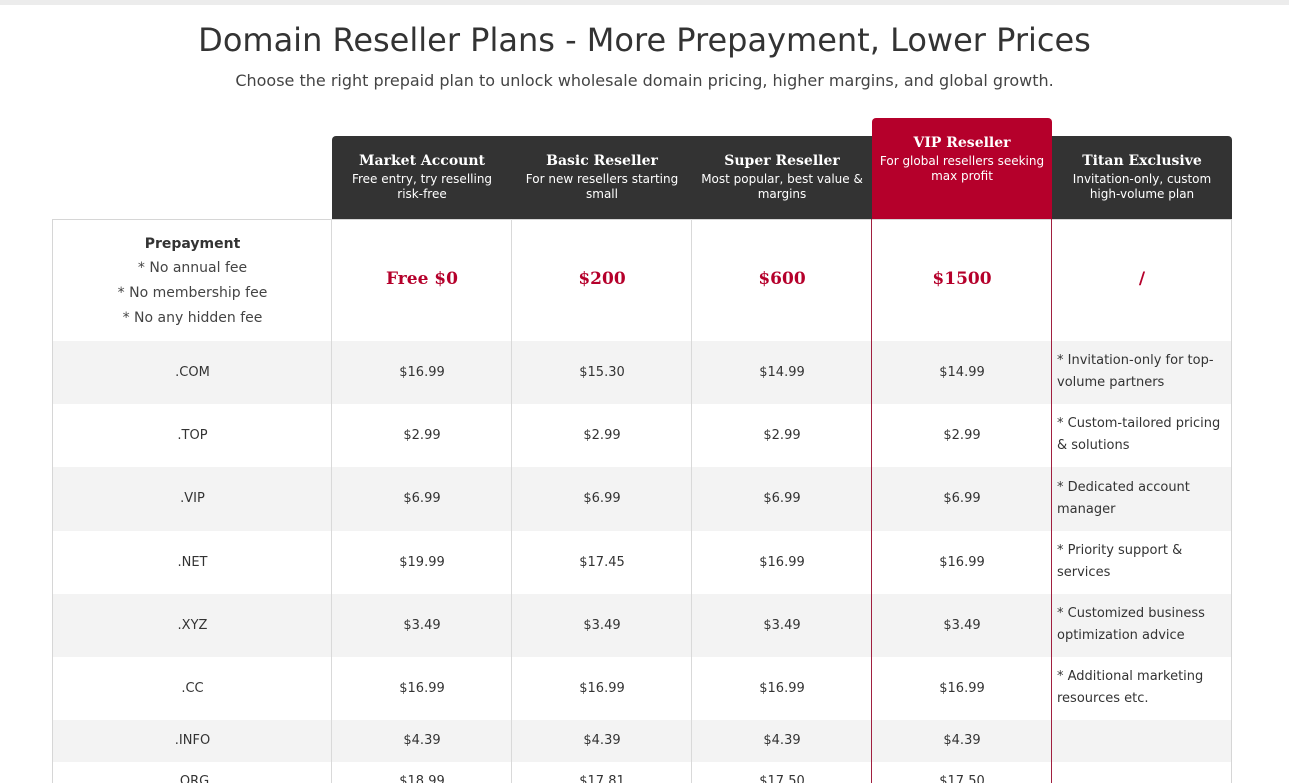 This screenshot has width=1289, height=783. I want to click on prepayment-note: * No annual fee, so click(192, 268).